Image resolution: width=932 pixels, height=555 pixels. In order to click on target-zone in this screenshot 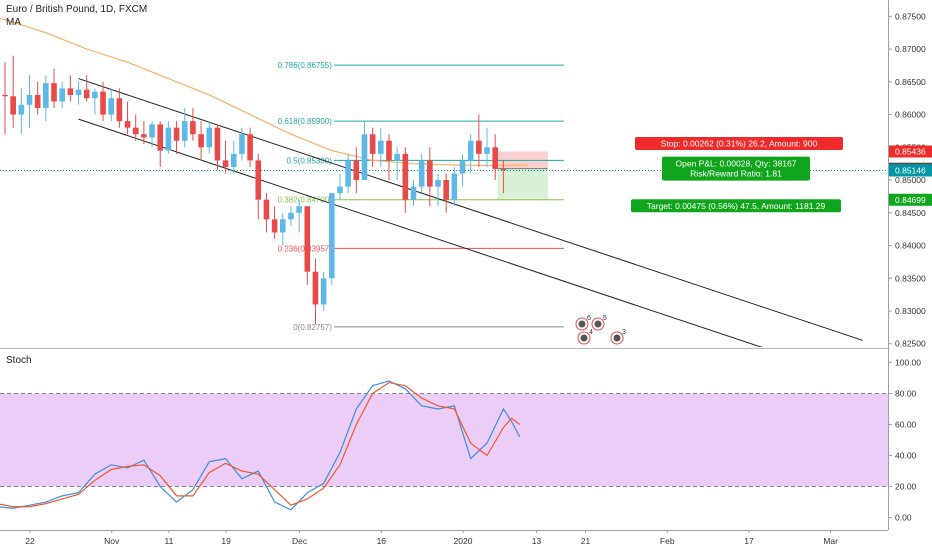, I will do `click(522, 184)`.